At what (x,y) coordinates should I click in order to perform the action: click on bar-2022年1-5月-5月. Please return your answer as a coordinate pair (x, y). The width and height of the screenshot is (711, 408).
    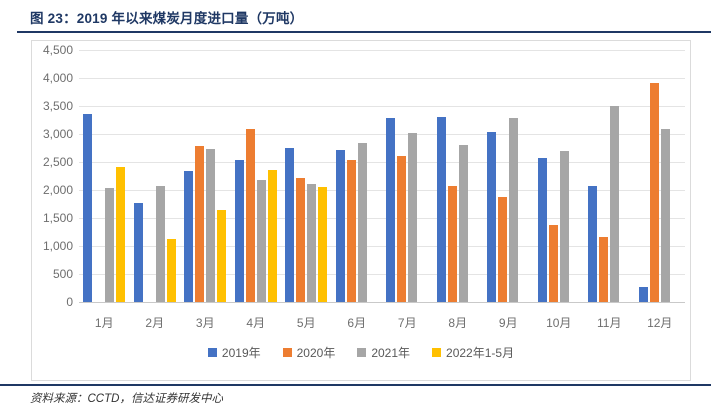
    Looking at the image, I should click on (323, 244).